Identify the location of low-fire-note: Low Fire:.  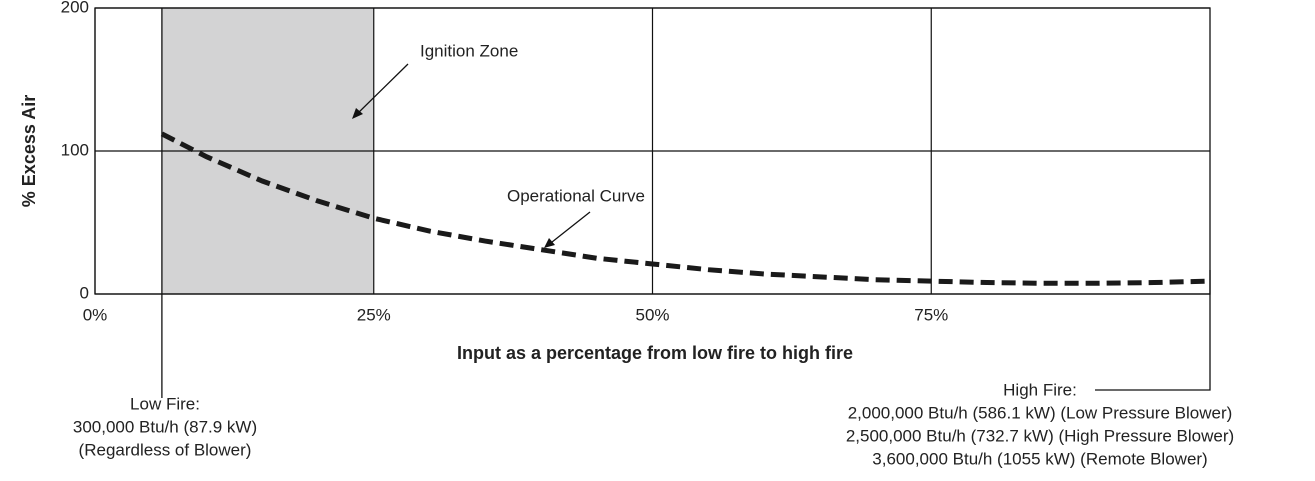
(165, 403).